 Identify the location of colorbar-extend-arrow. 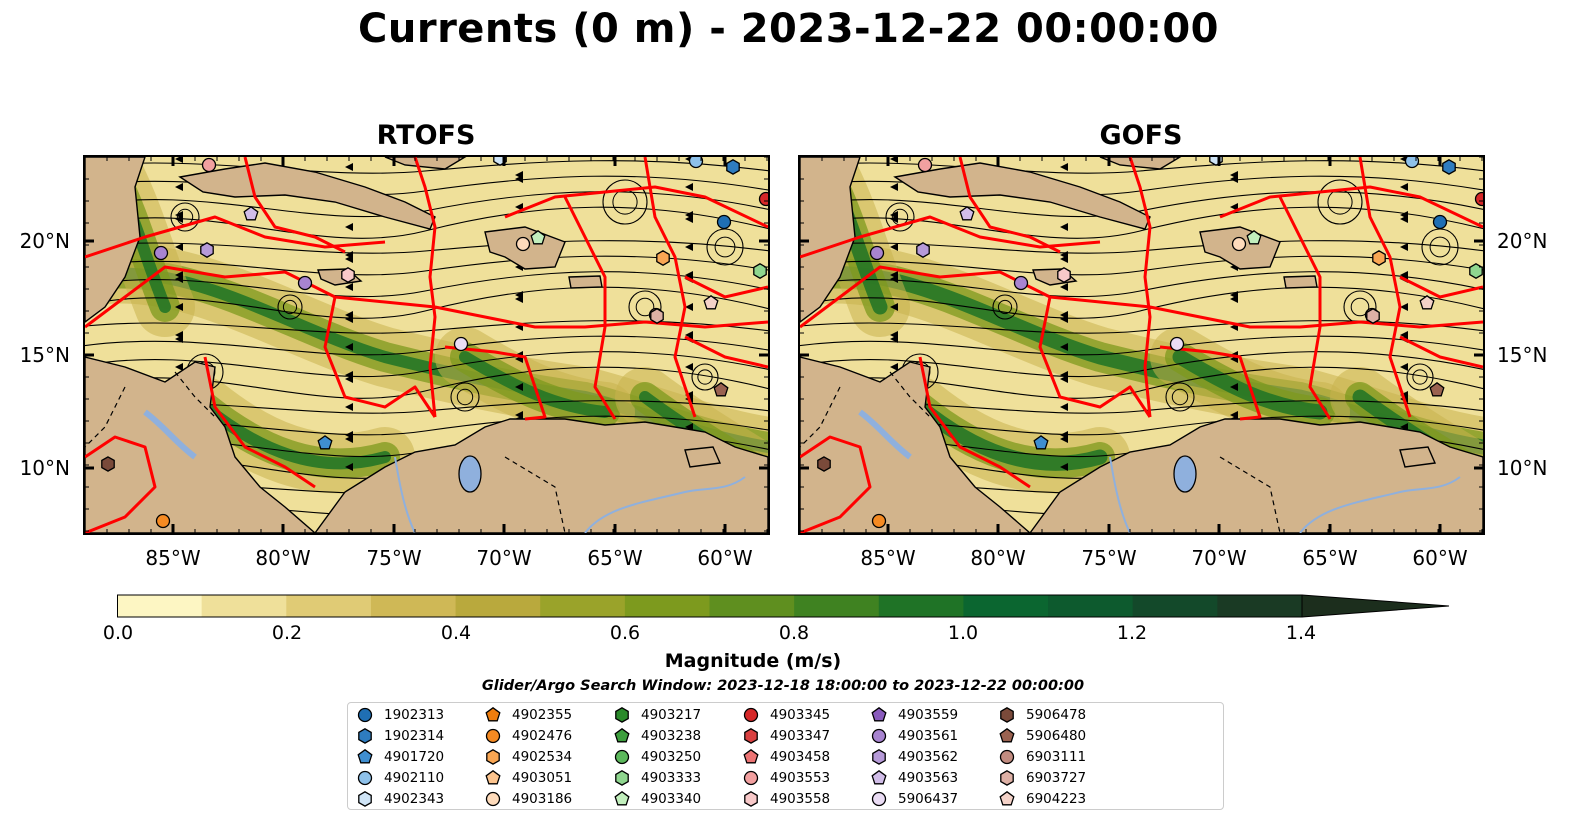
(1375, 606).